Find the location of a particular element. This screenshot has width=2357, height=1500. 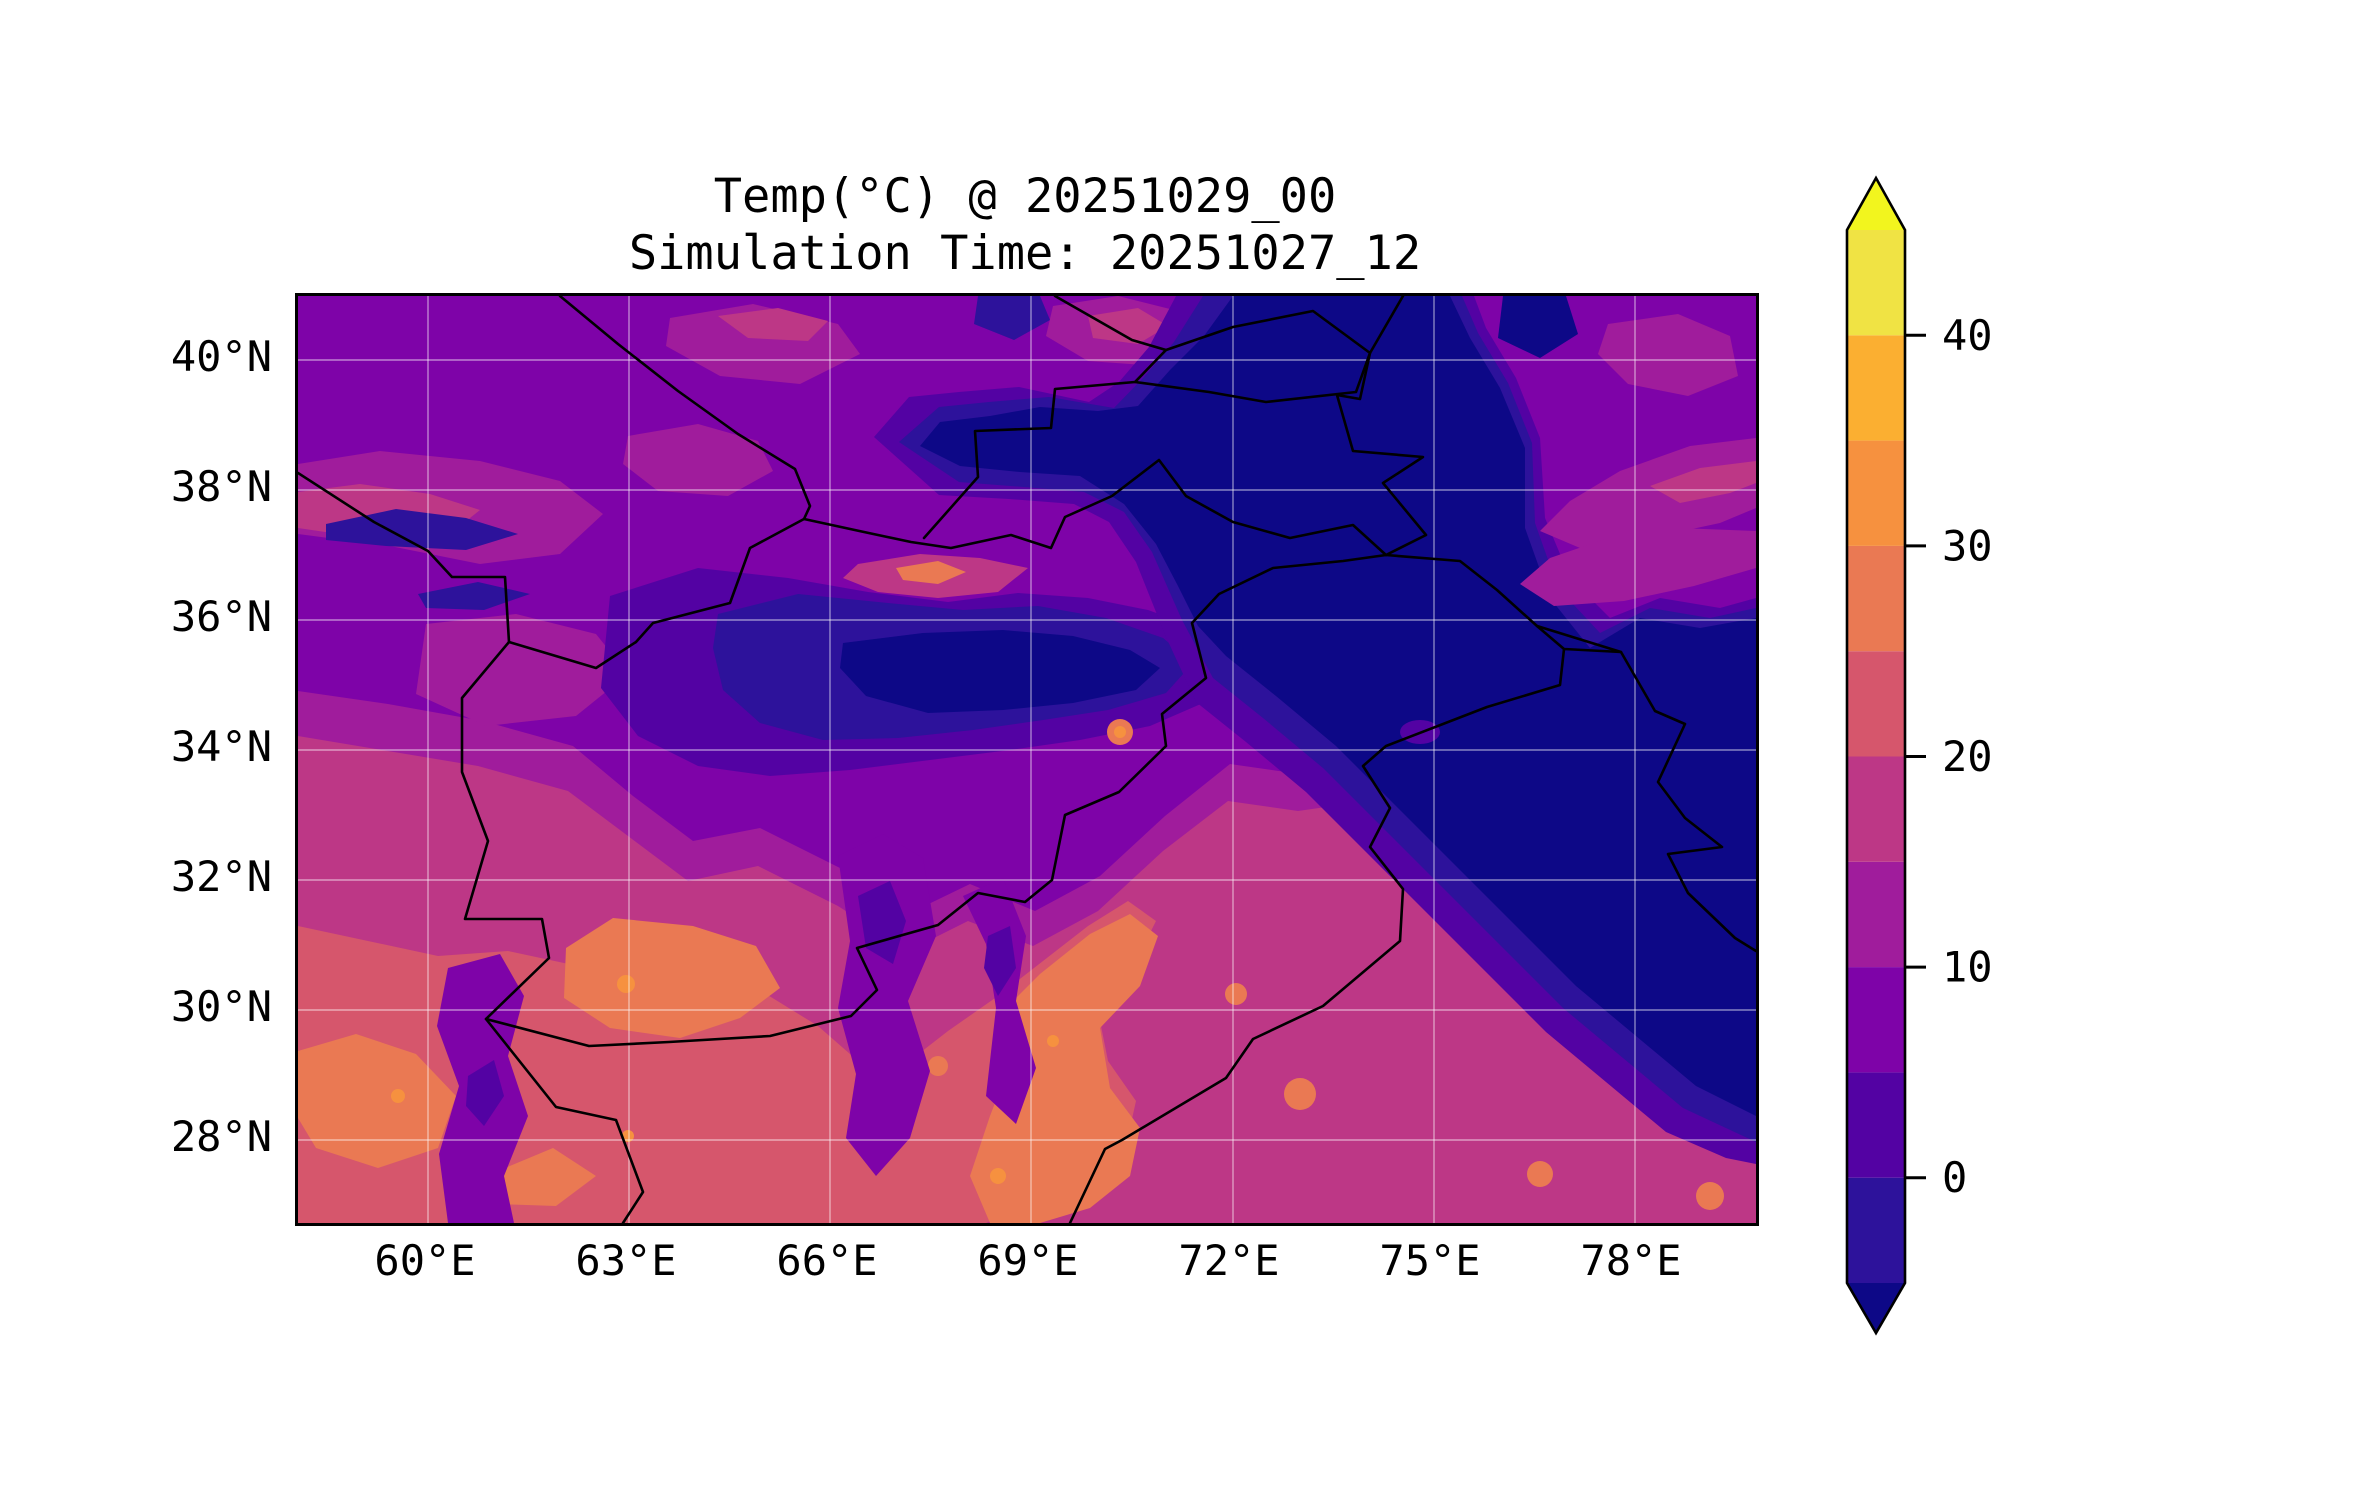

colorbar-outline is located at coordinates (1876, 755).